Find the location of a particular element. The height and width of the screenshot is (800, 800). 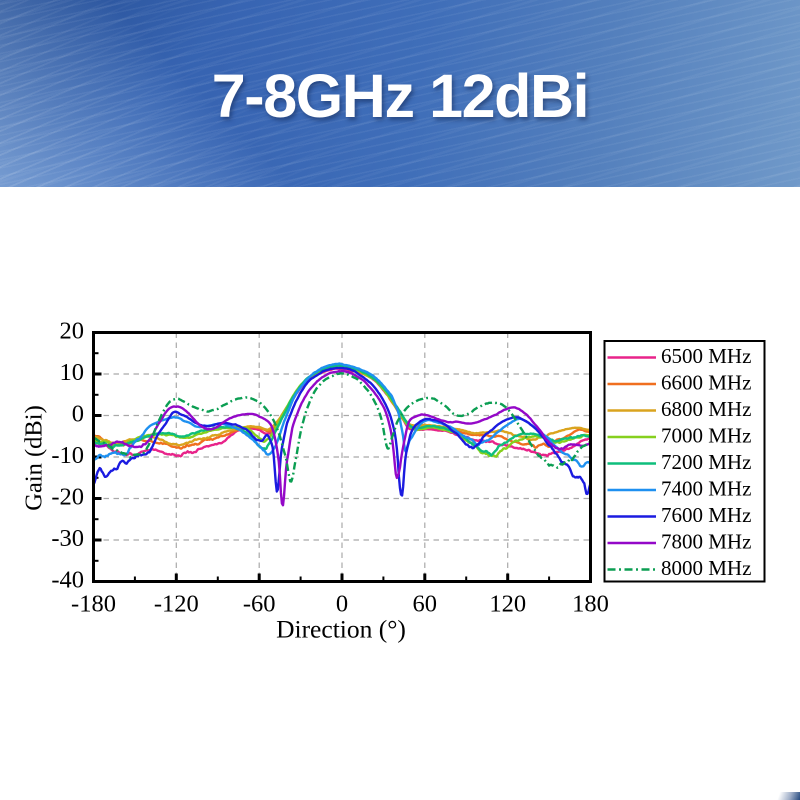

svg-text: -40 is located at coordinates (67, 580).